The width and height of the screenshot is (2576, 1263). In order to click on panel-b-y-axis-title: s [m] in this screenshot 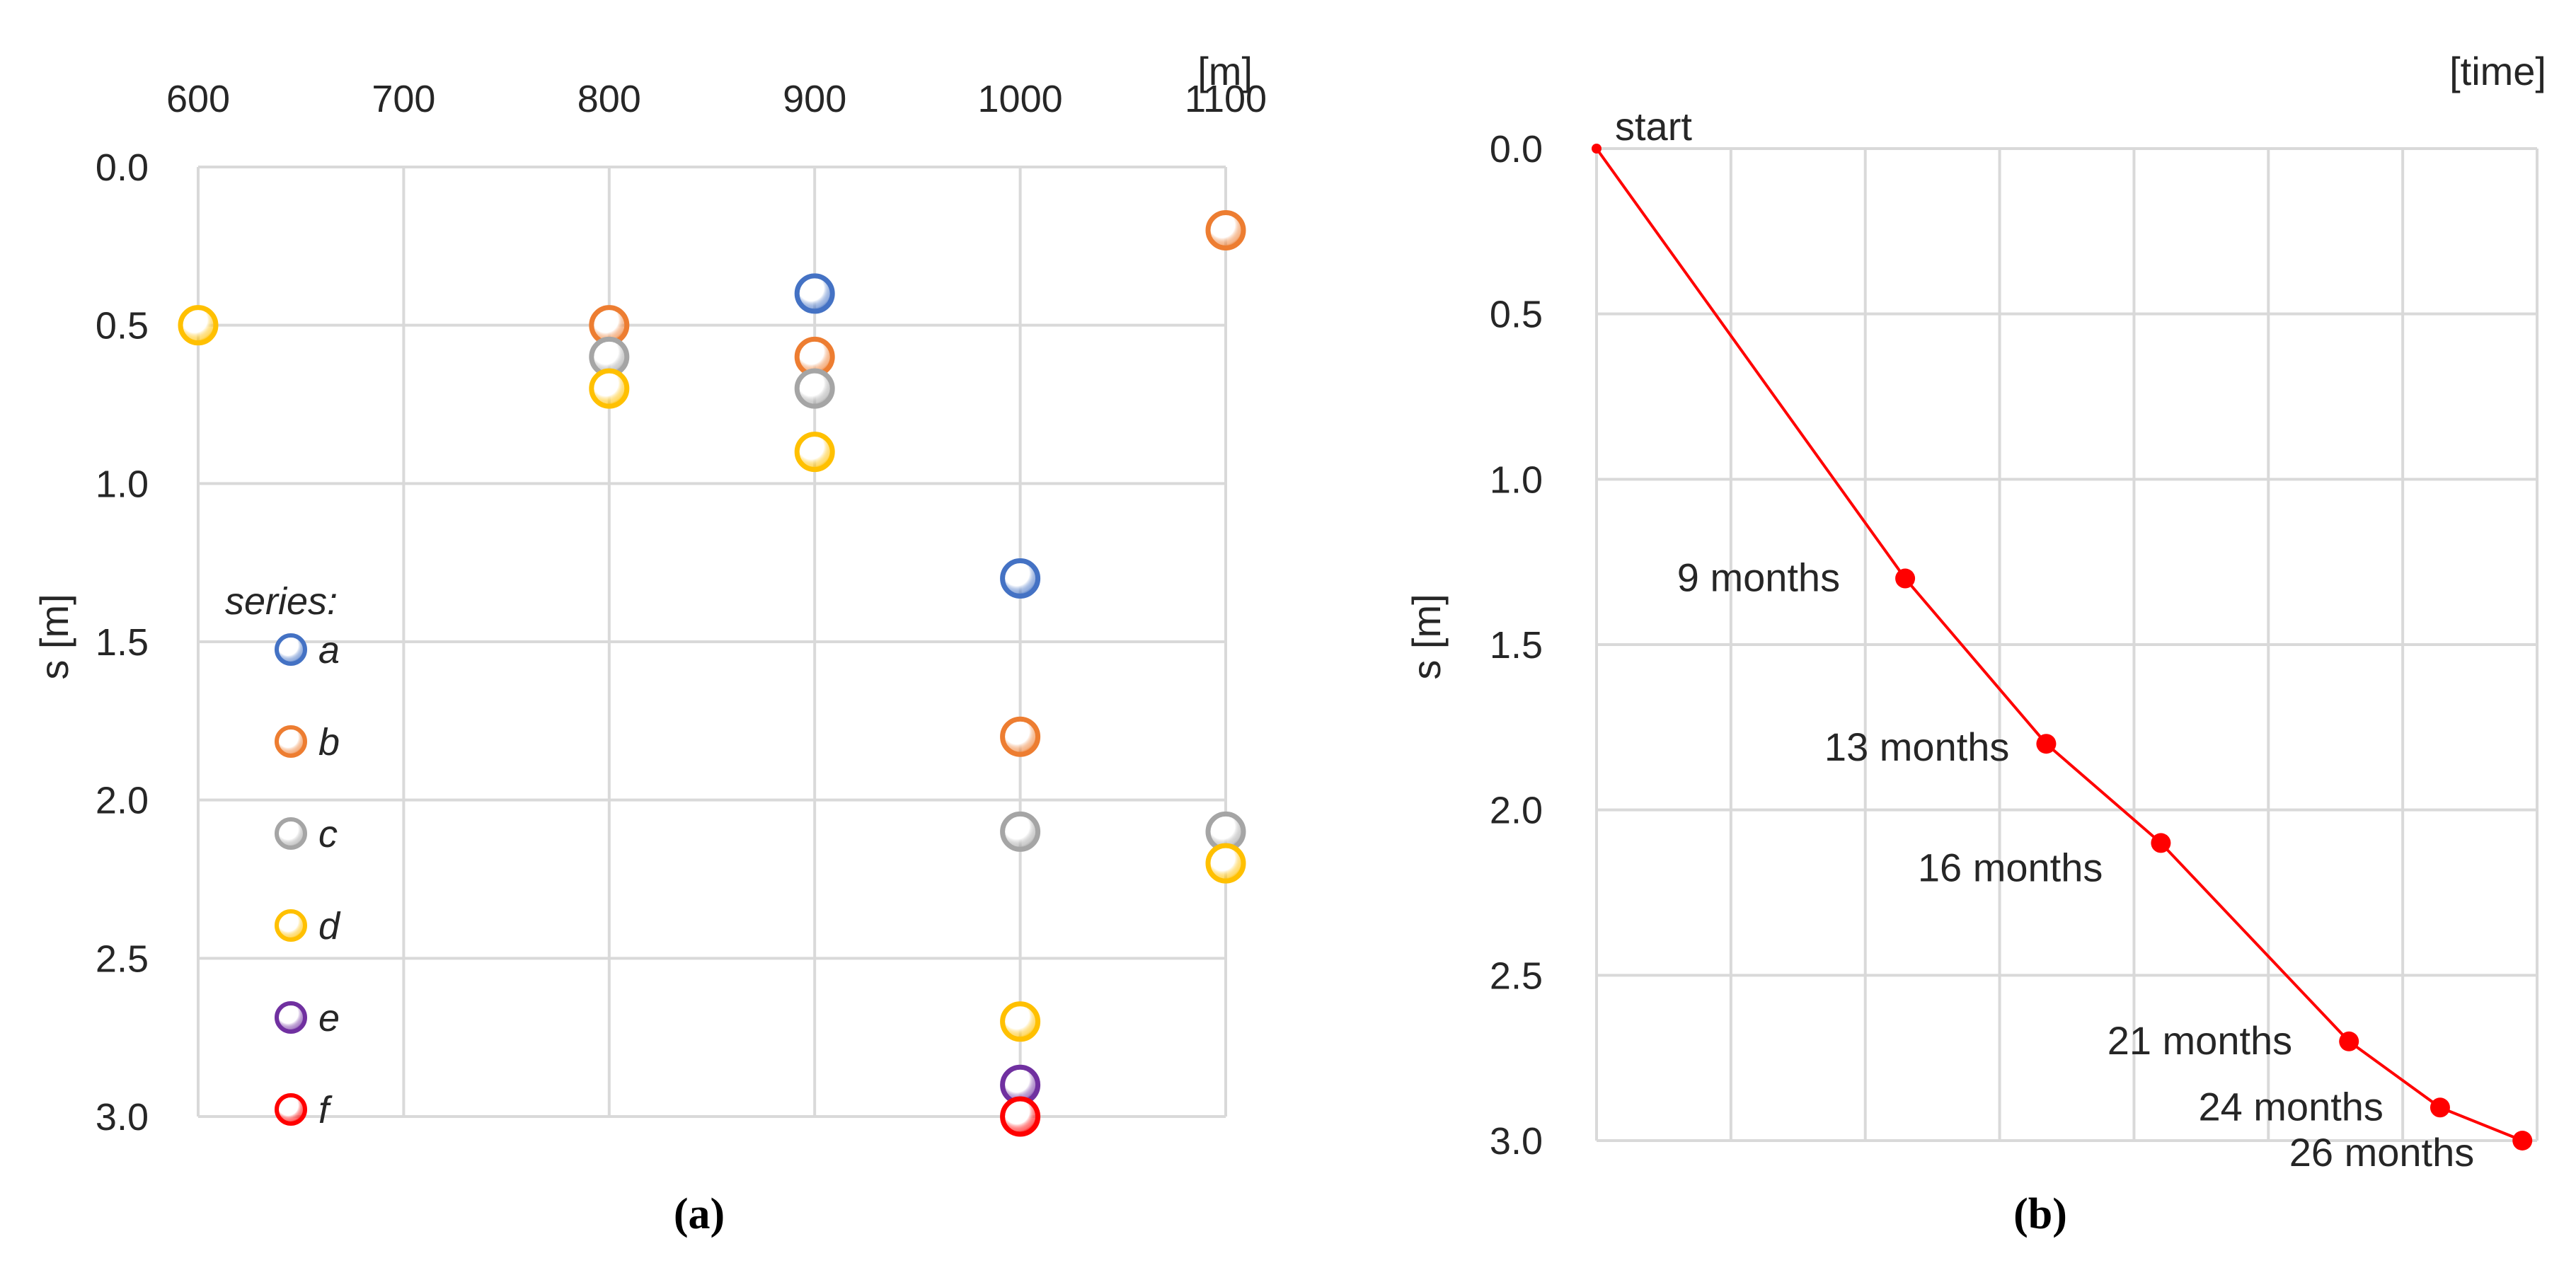, I will do `click(1427, 636)`.